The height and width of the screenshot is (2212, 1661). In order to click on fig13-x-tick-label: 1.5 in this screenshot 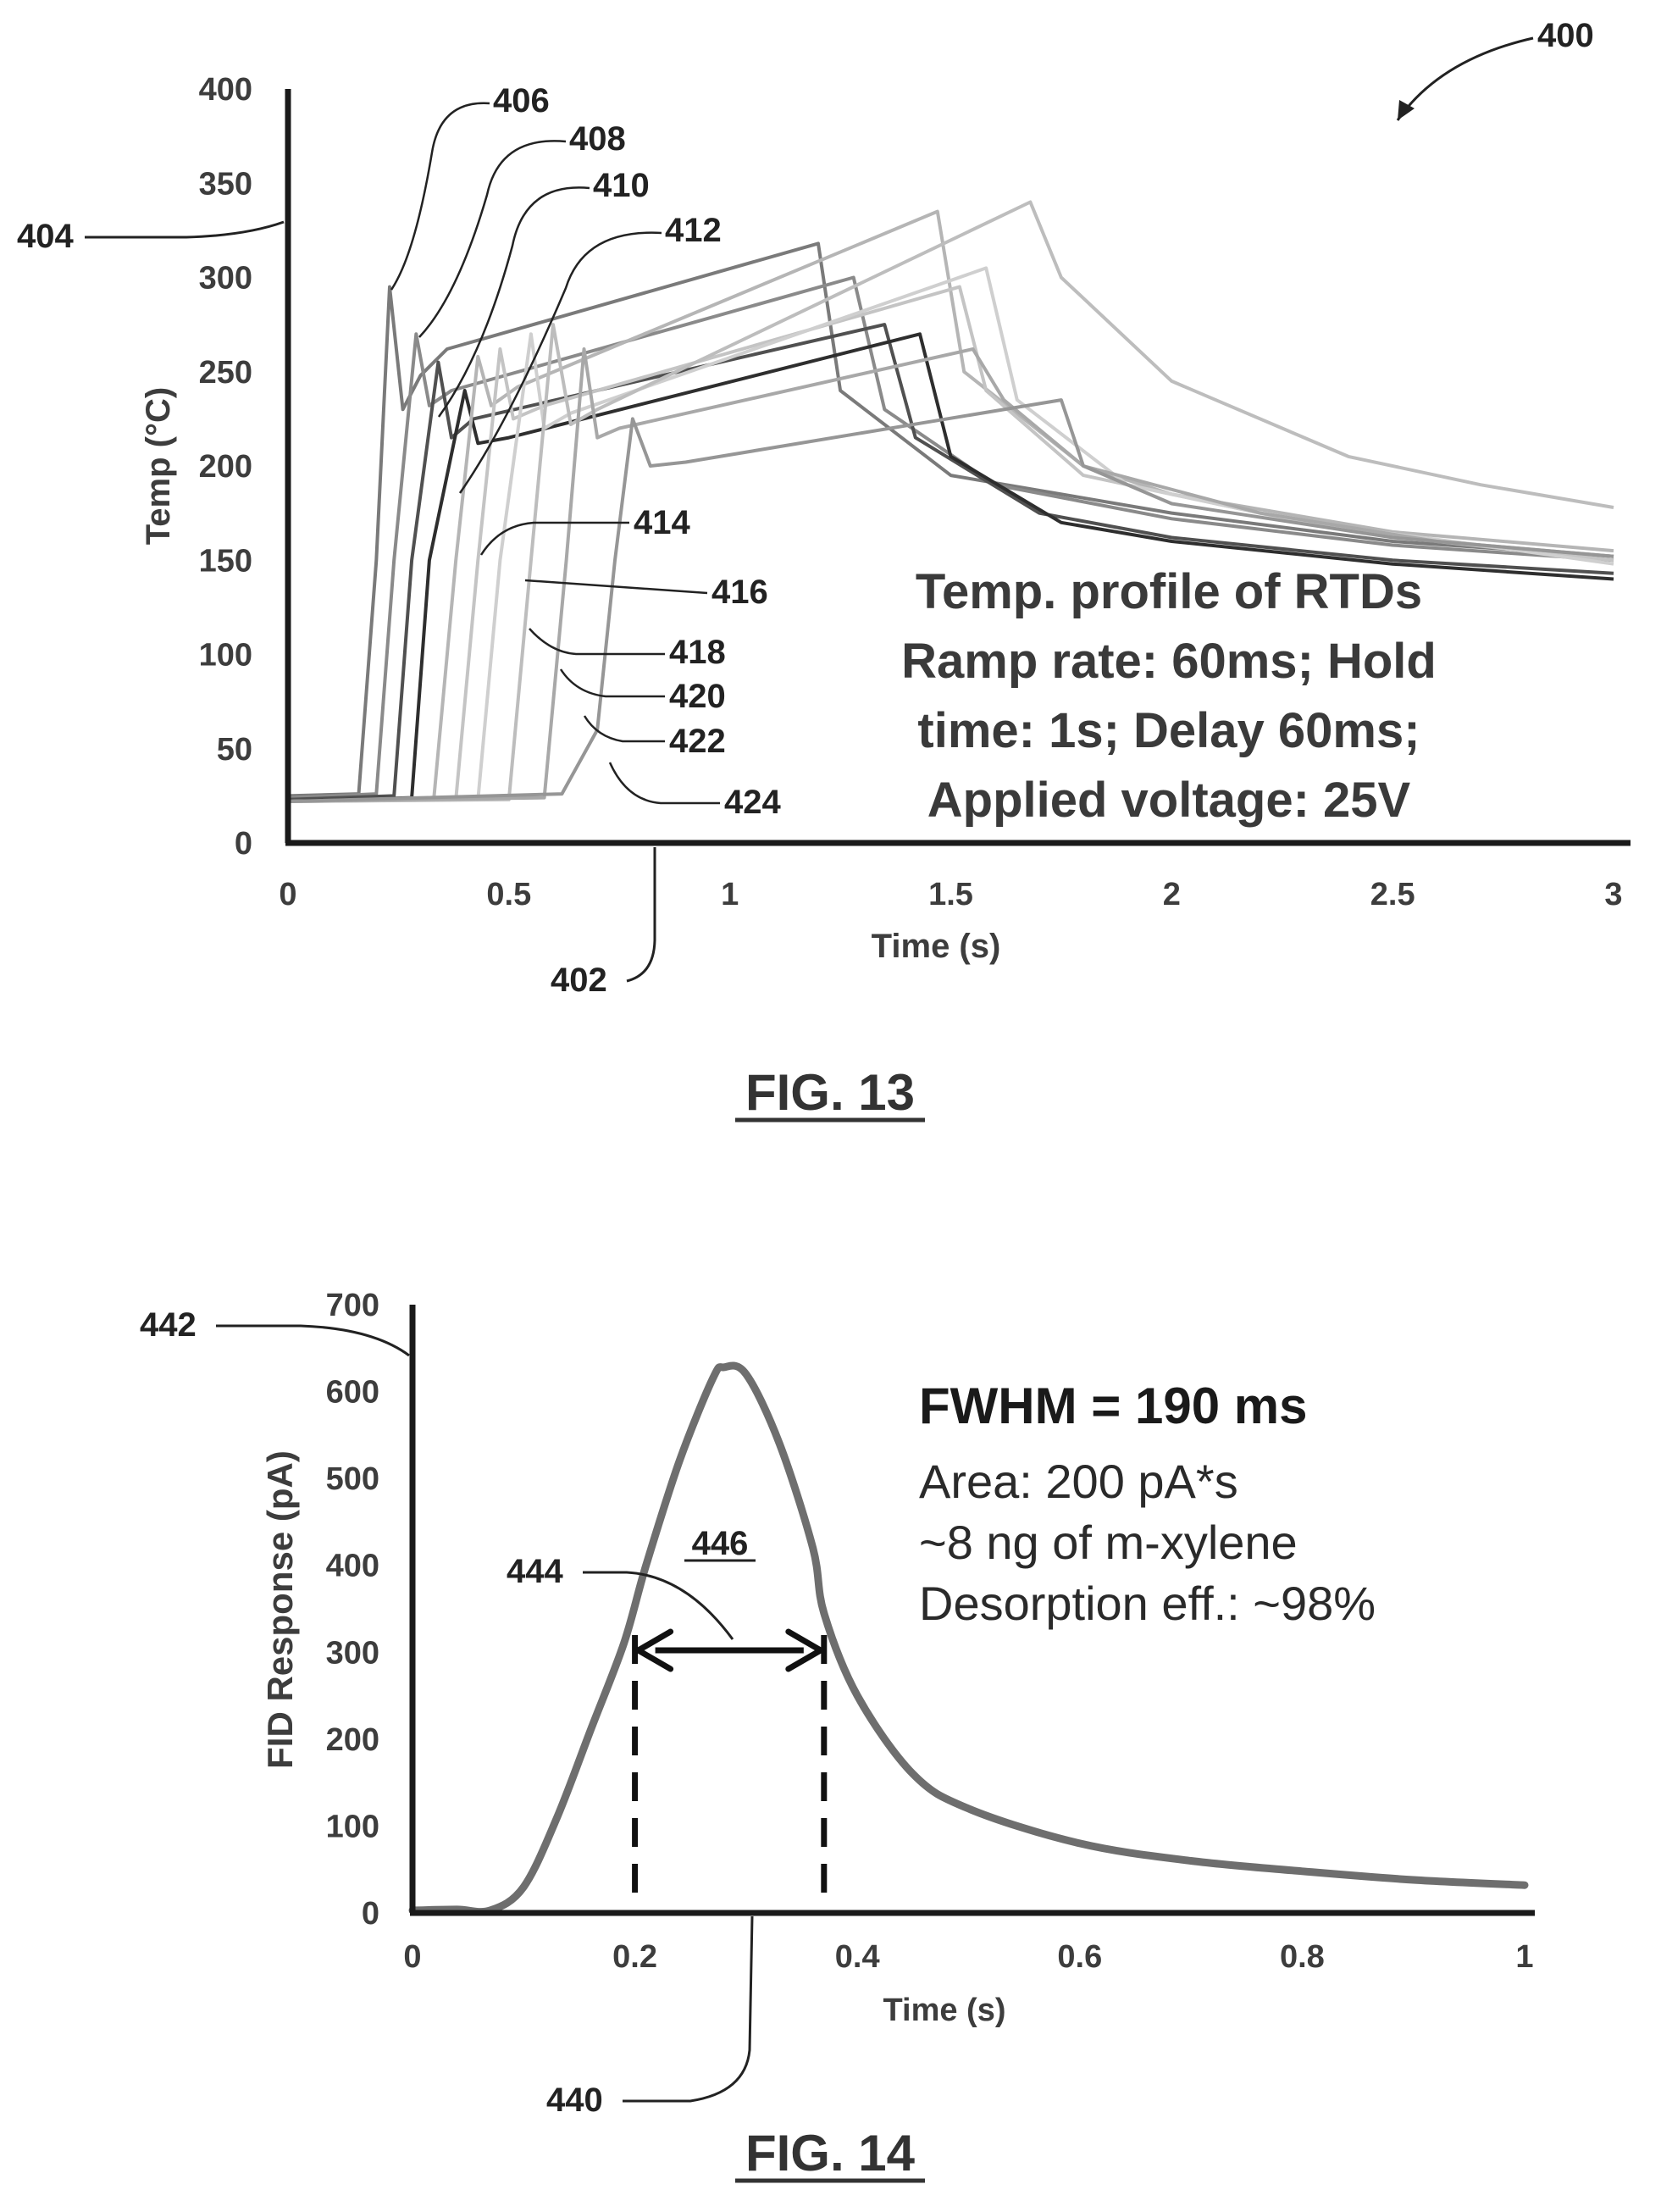, I will do `click(950, 894)`.